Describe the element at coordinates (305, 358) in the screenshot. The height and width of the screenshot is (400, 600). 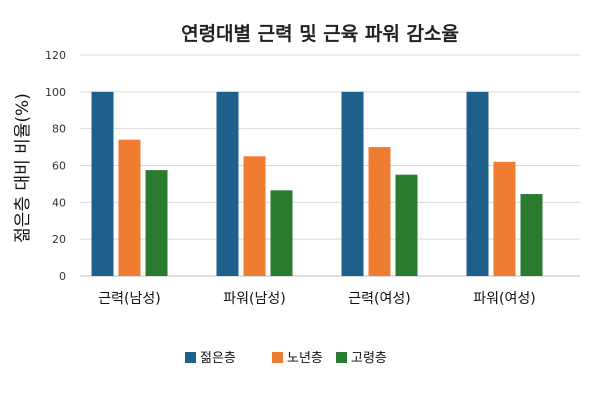
I see `legend-label-2: 노년층` at that location.